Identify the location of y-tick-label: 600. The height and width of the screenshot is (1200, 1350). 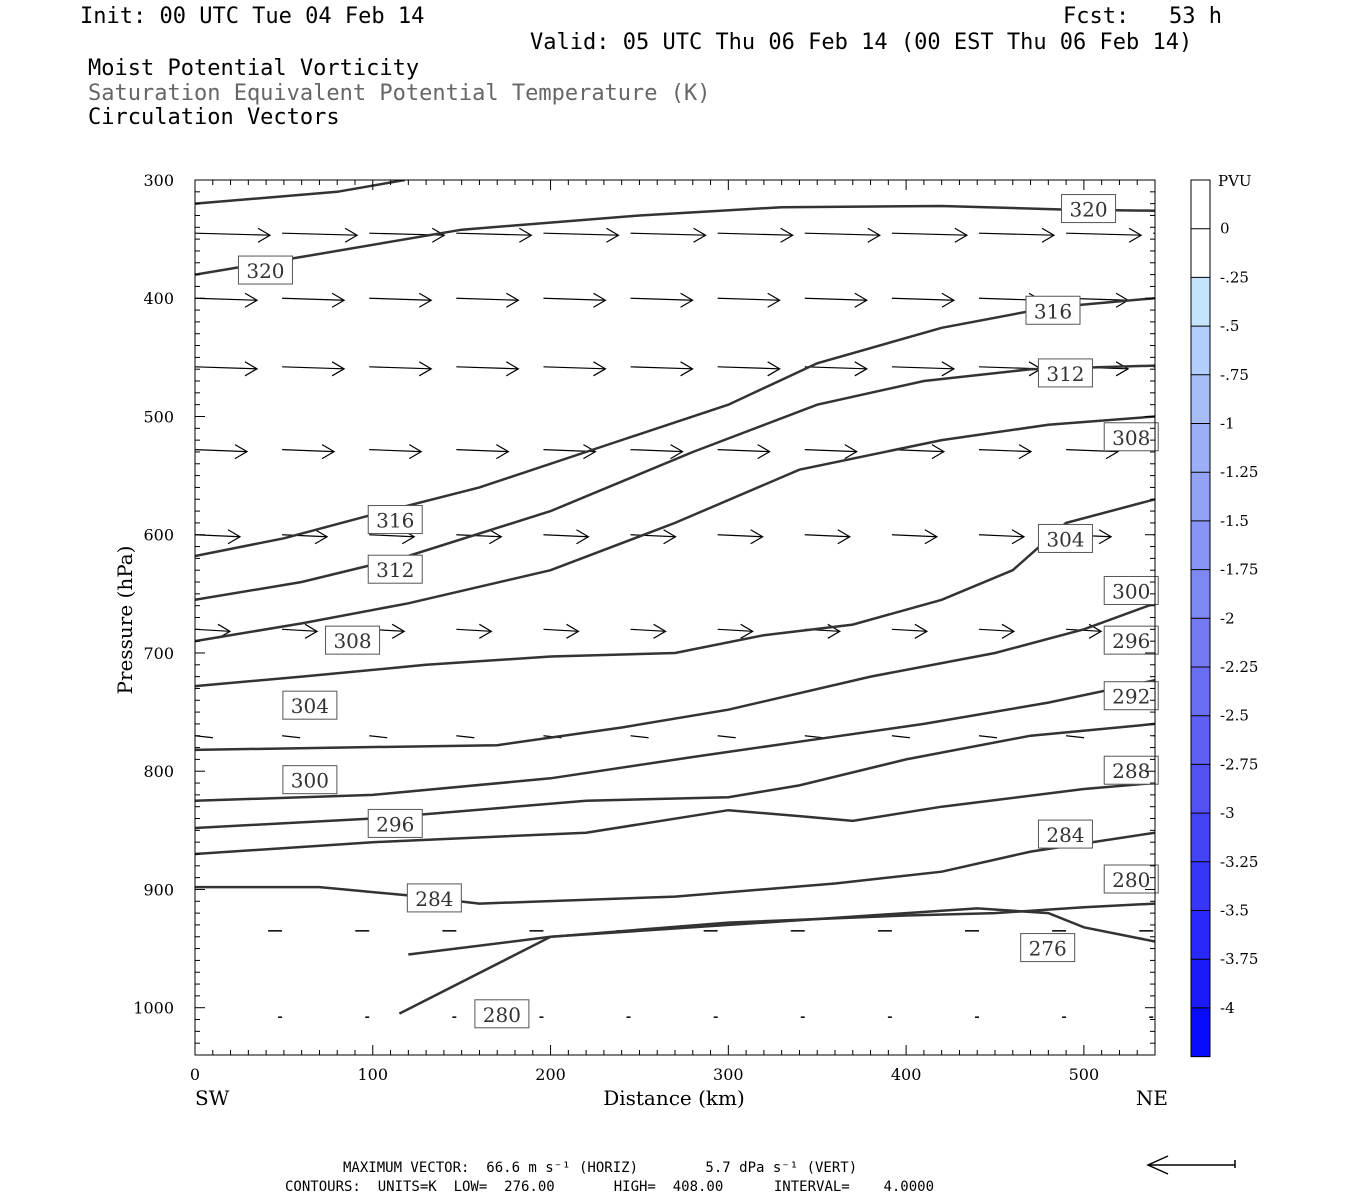
(158, 535).